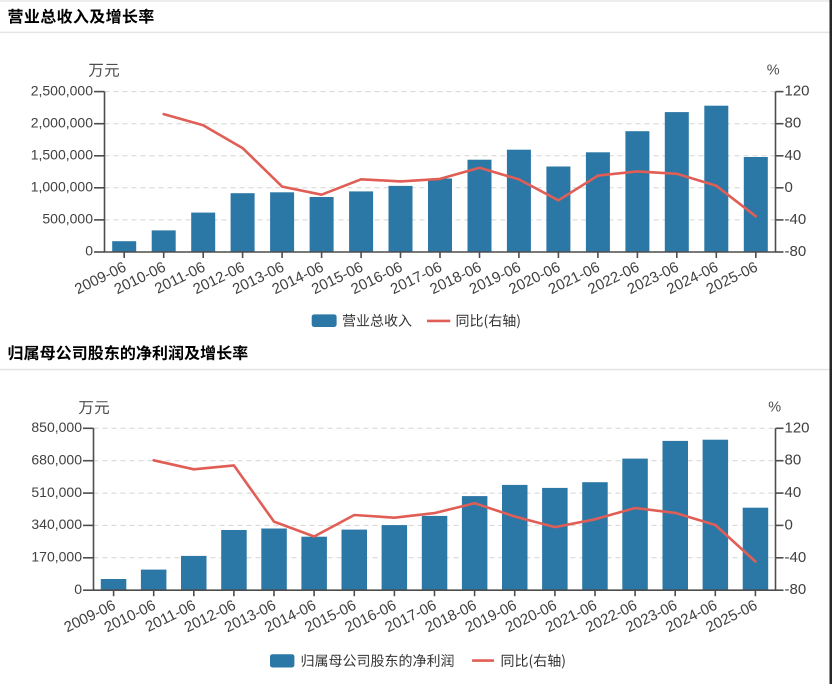 The image size is (832, 689). Describe the element at coordinates (56, 427) in the screenshot. I see `svg-text: 850,000` at that location.